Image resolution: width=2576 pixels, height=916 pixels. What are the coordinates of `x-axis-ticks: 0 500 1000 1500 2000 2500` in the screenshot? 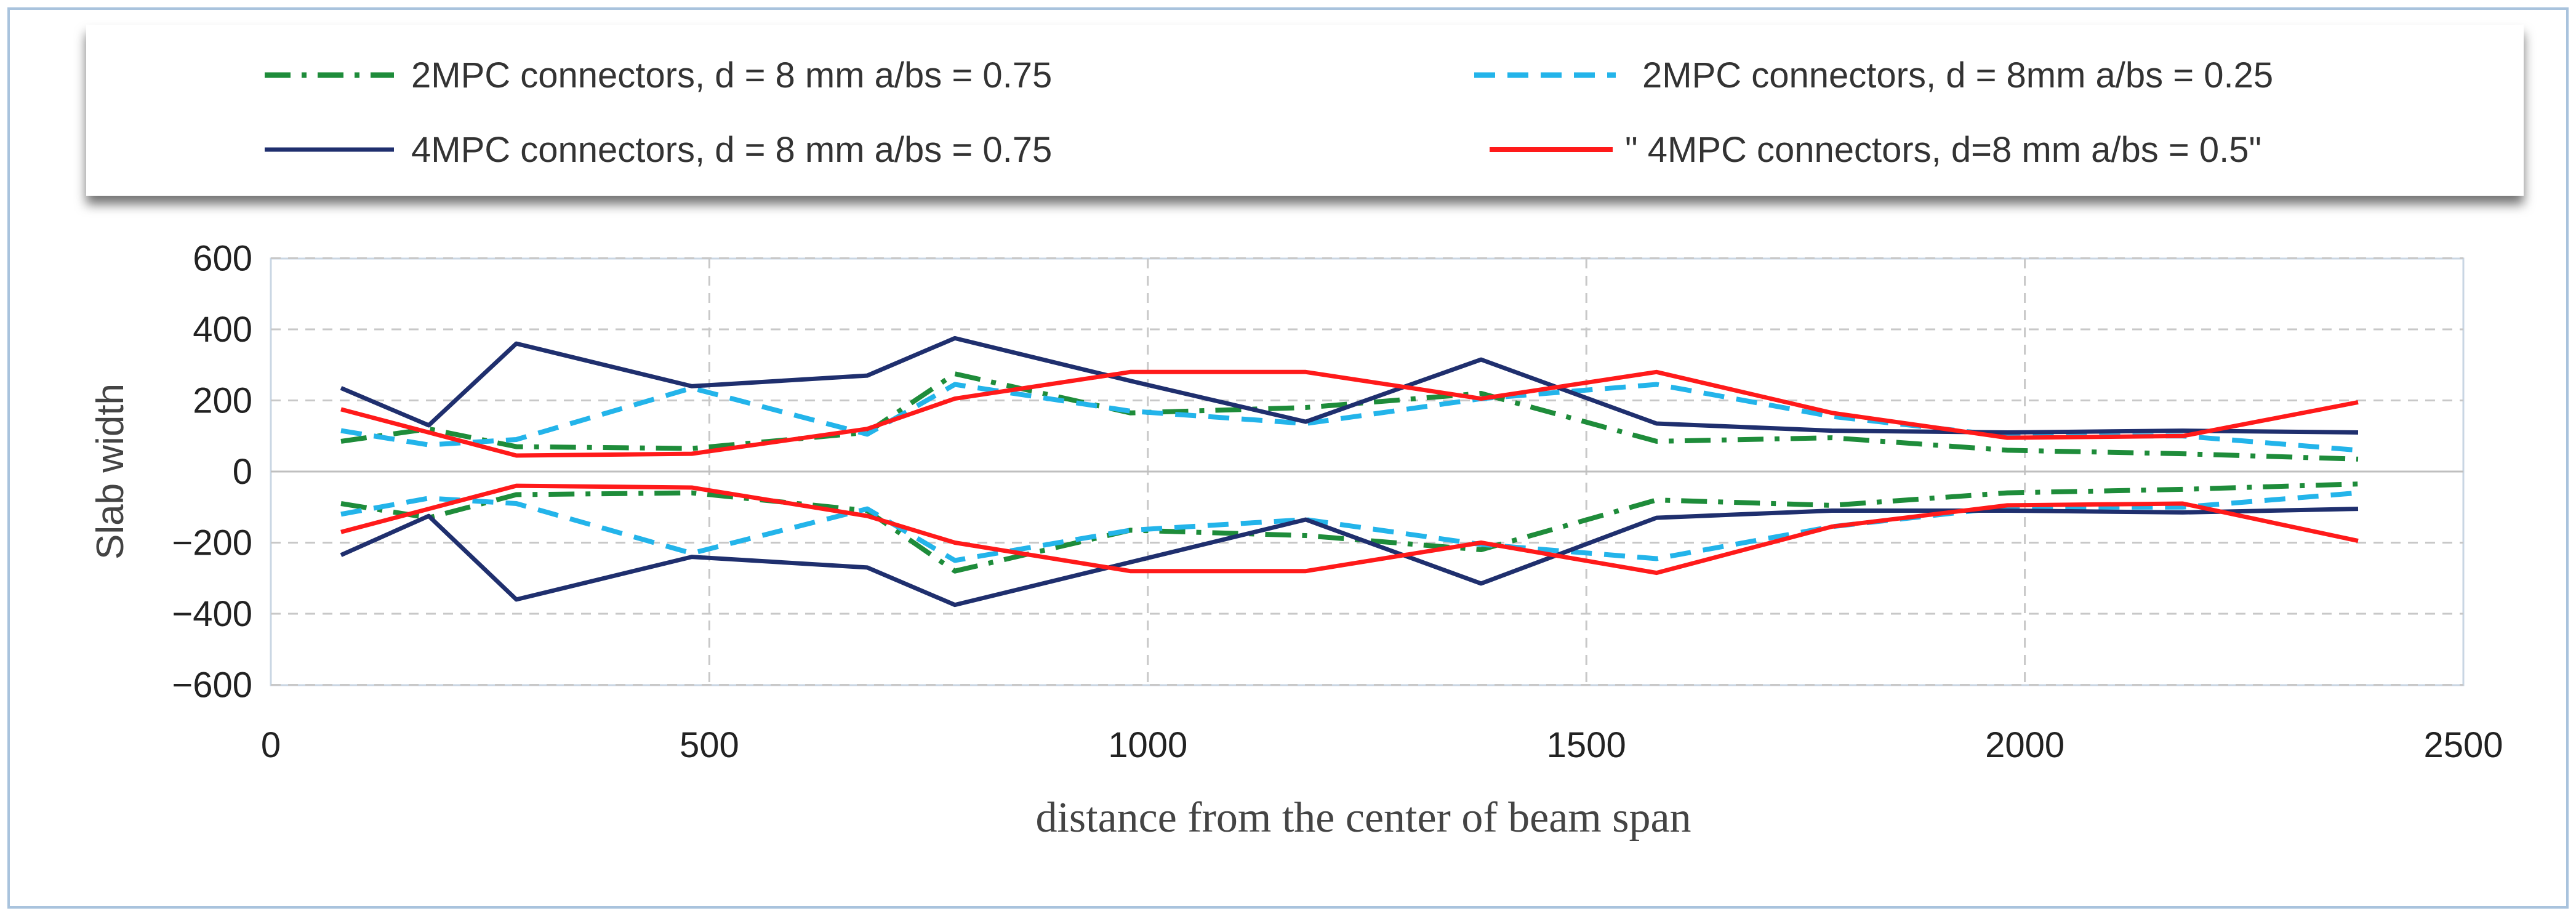 It's located at (1382, 745).